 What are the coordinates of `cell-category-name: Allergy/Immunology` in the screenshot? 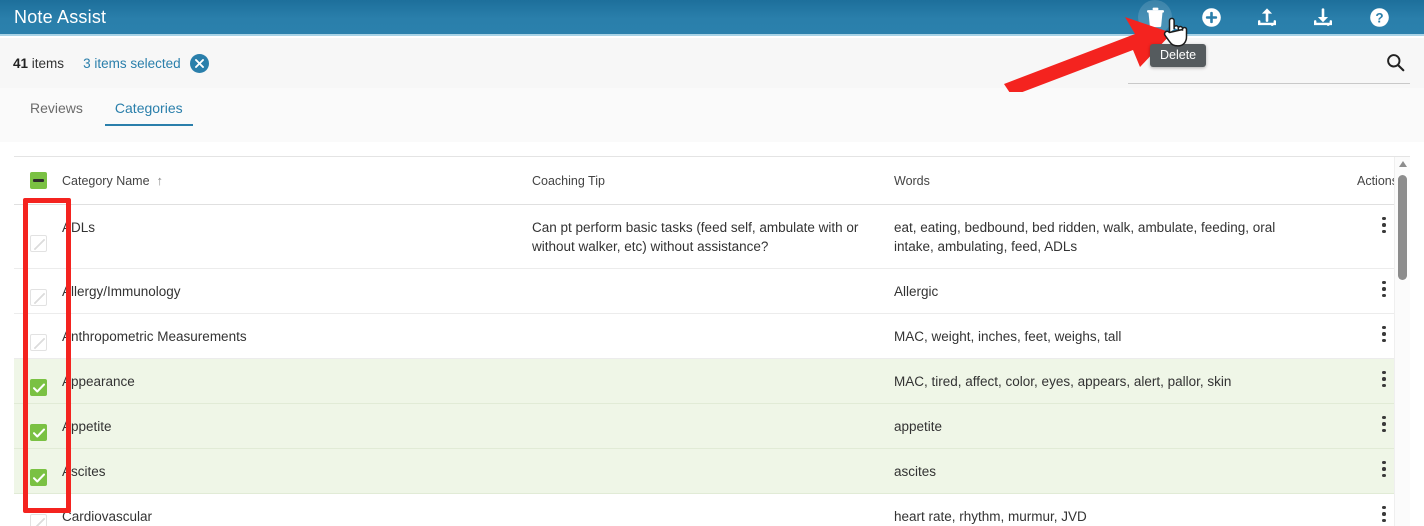 It's located at (121, 291).